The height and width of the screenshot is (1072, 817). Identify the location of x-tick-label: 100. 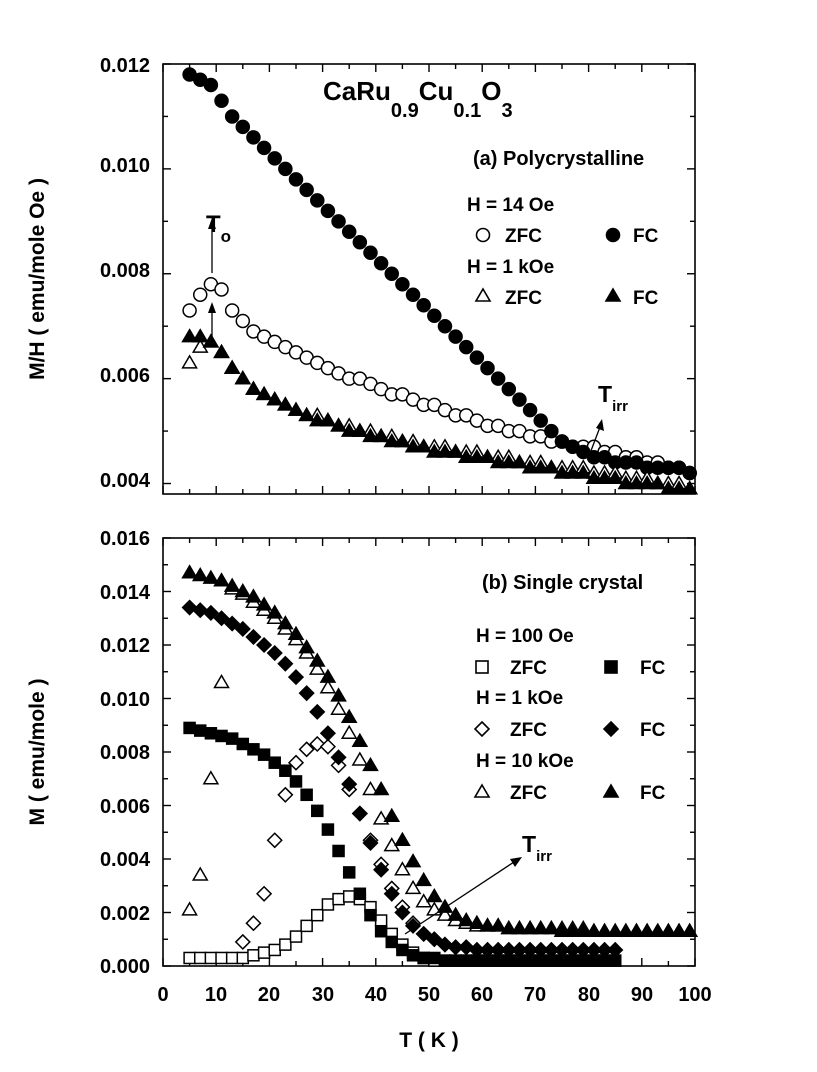
(694, 995).